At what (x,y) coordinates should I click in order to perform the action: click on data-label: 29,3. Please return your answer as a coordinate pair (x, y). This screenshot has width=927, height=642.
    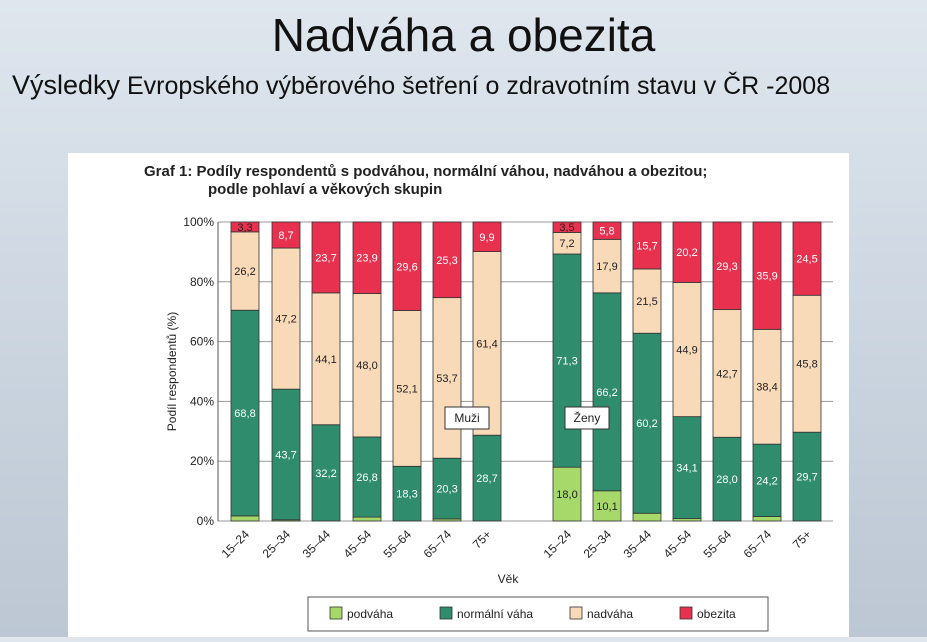
    Looking at the image, I should click on (726, 267).